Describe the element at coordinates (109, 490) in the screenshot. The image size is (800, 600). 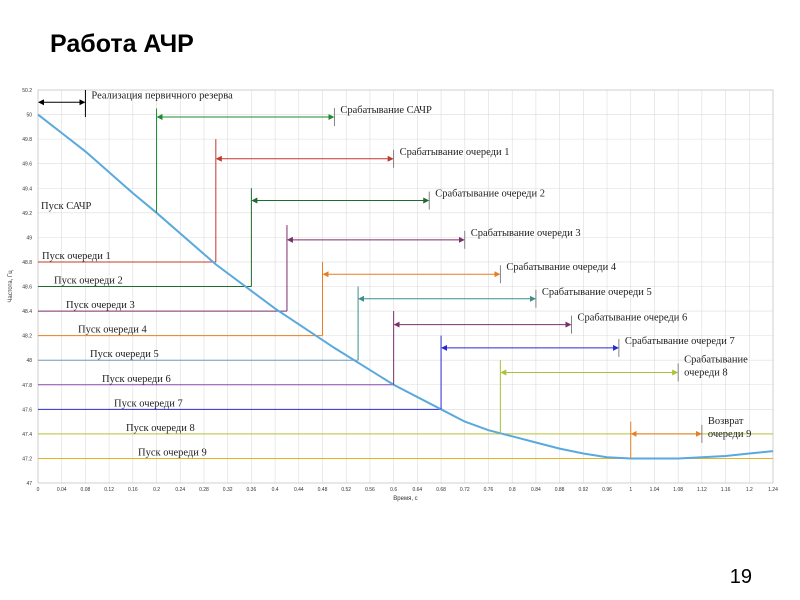
I see `x-tick-label: 0.12` at that location.